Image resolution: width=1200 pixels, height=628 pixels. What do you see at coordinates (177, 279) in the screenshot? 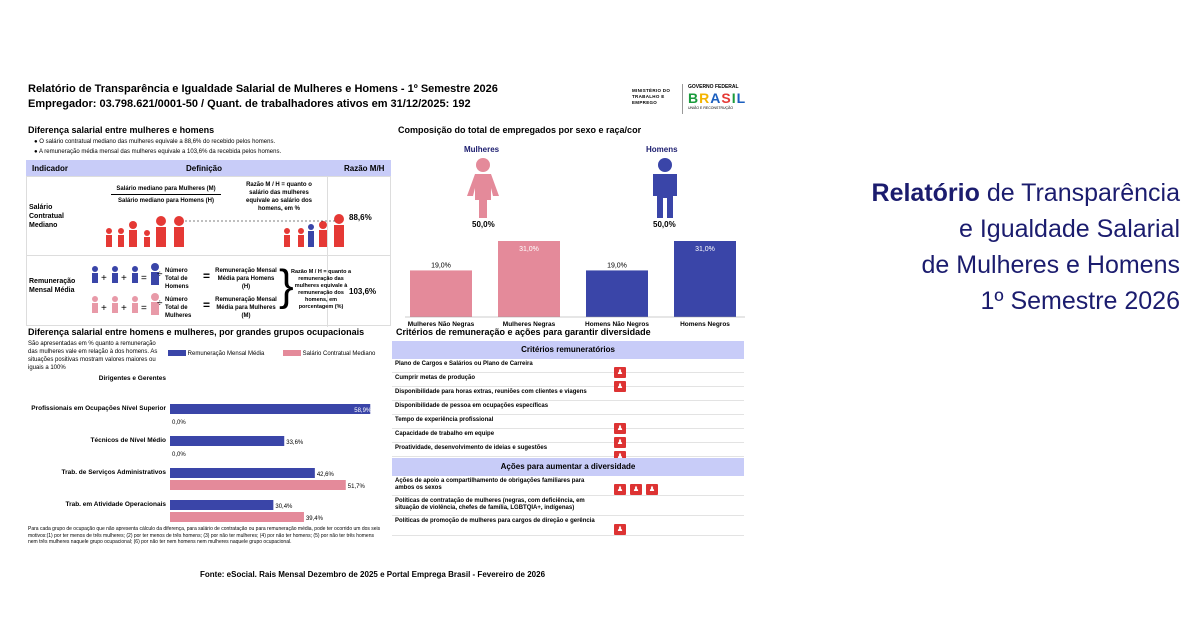
I see `total-men: Número Total de Homens` at bounding box center [177, 279].